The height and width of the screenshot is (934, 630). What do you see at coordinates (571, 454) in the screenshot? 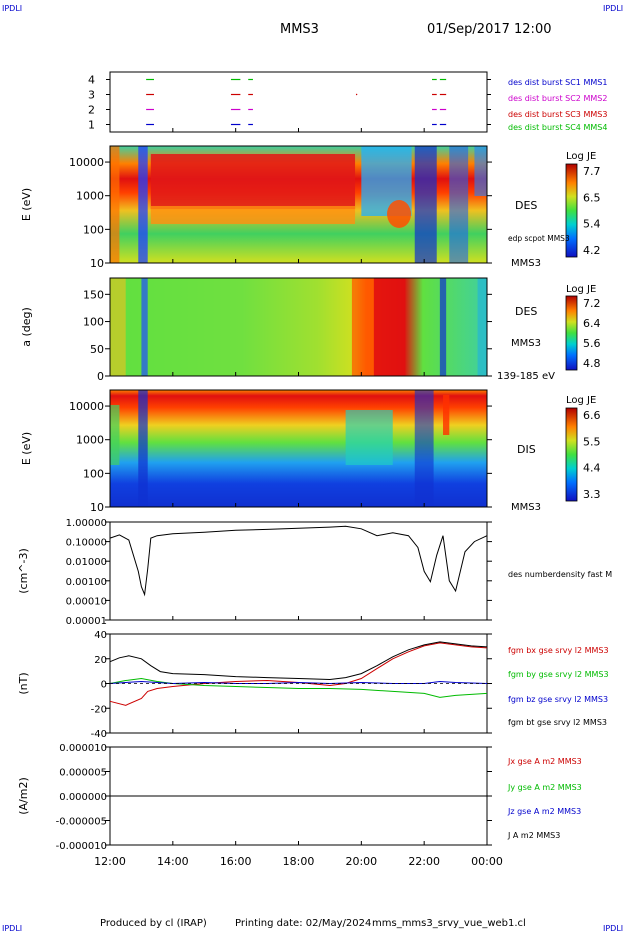
I see `dis-energy-colorbar` at bounding box center [571, 454].